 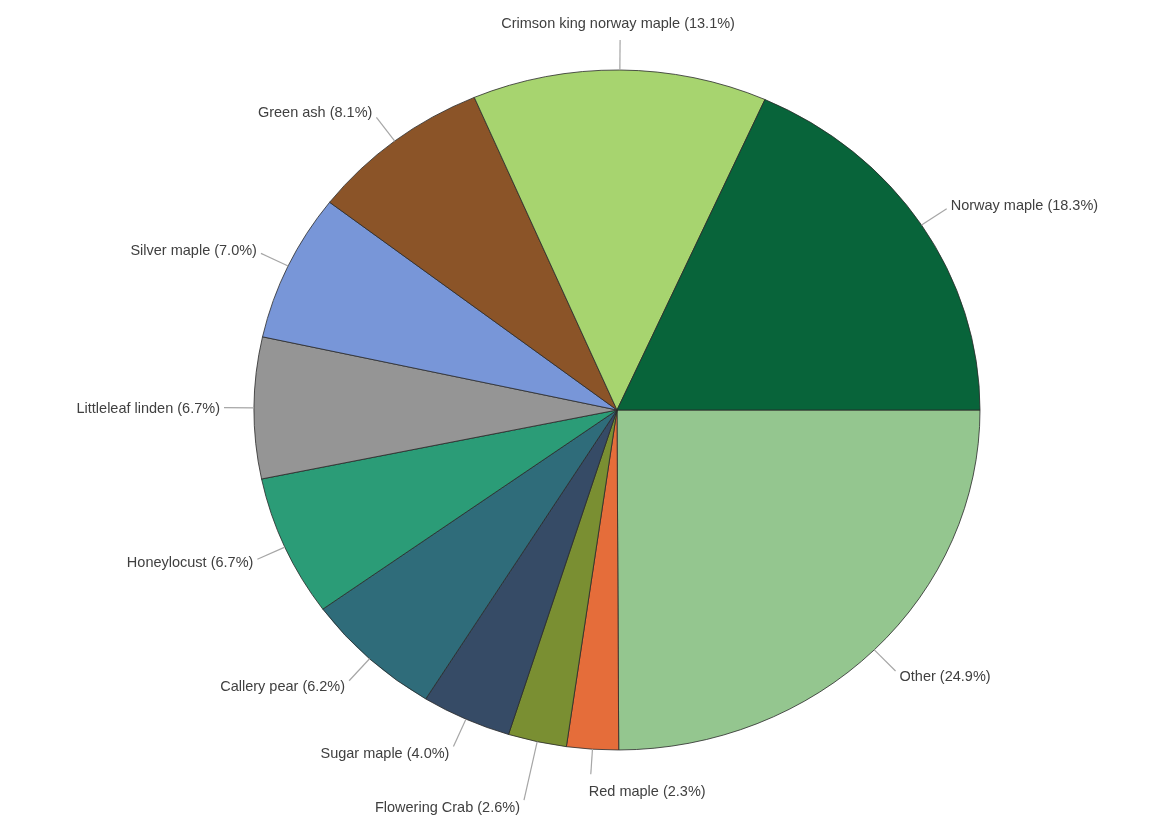 I want to click on slice-label: Norway maple (18.3%), so click(x=1024, y=204).